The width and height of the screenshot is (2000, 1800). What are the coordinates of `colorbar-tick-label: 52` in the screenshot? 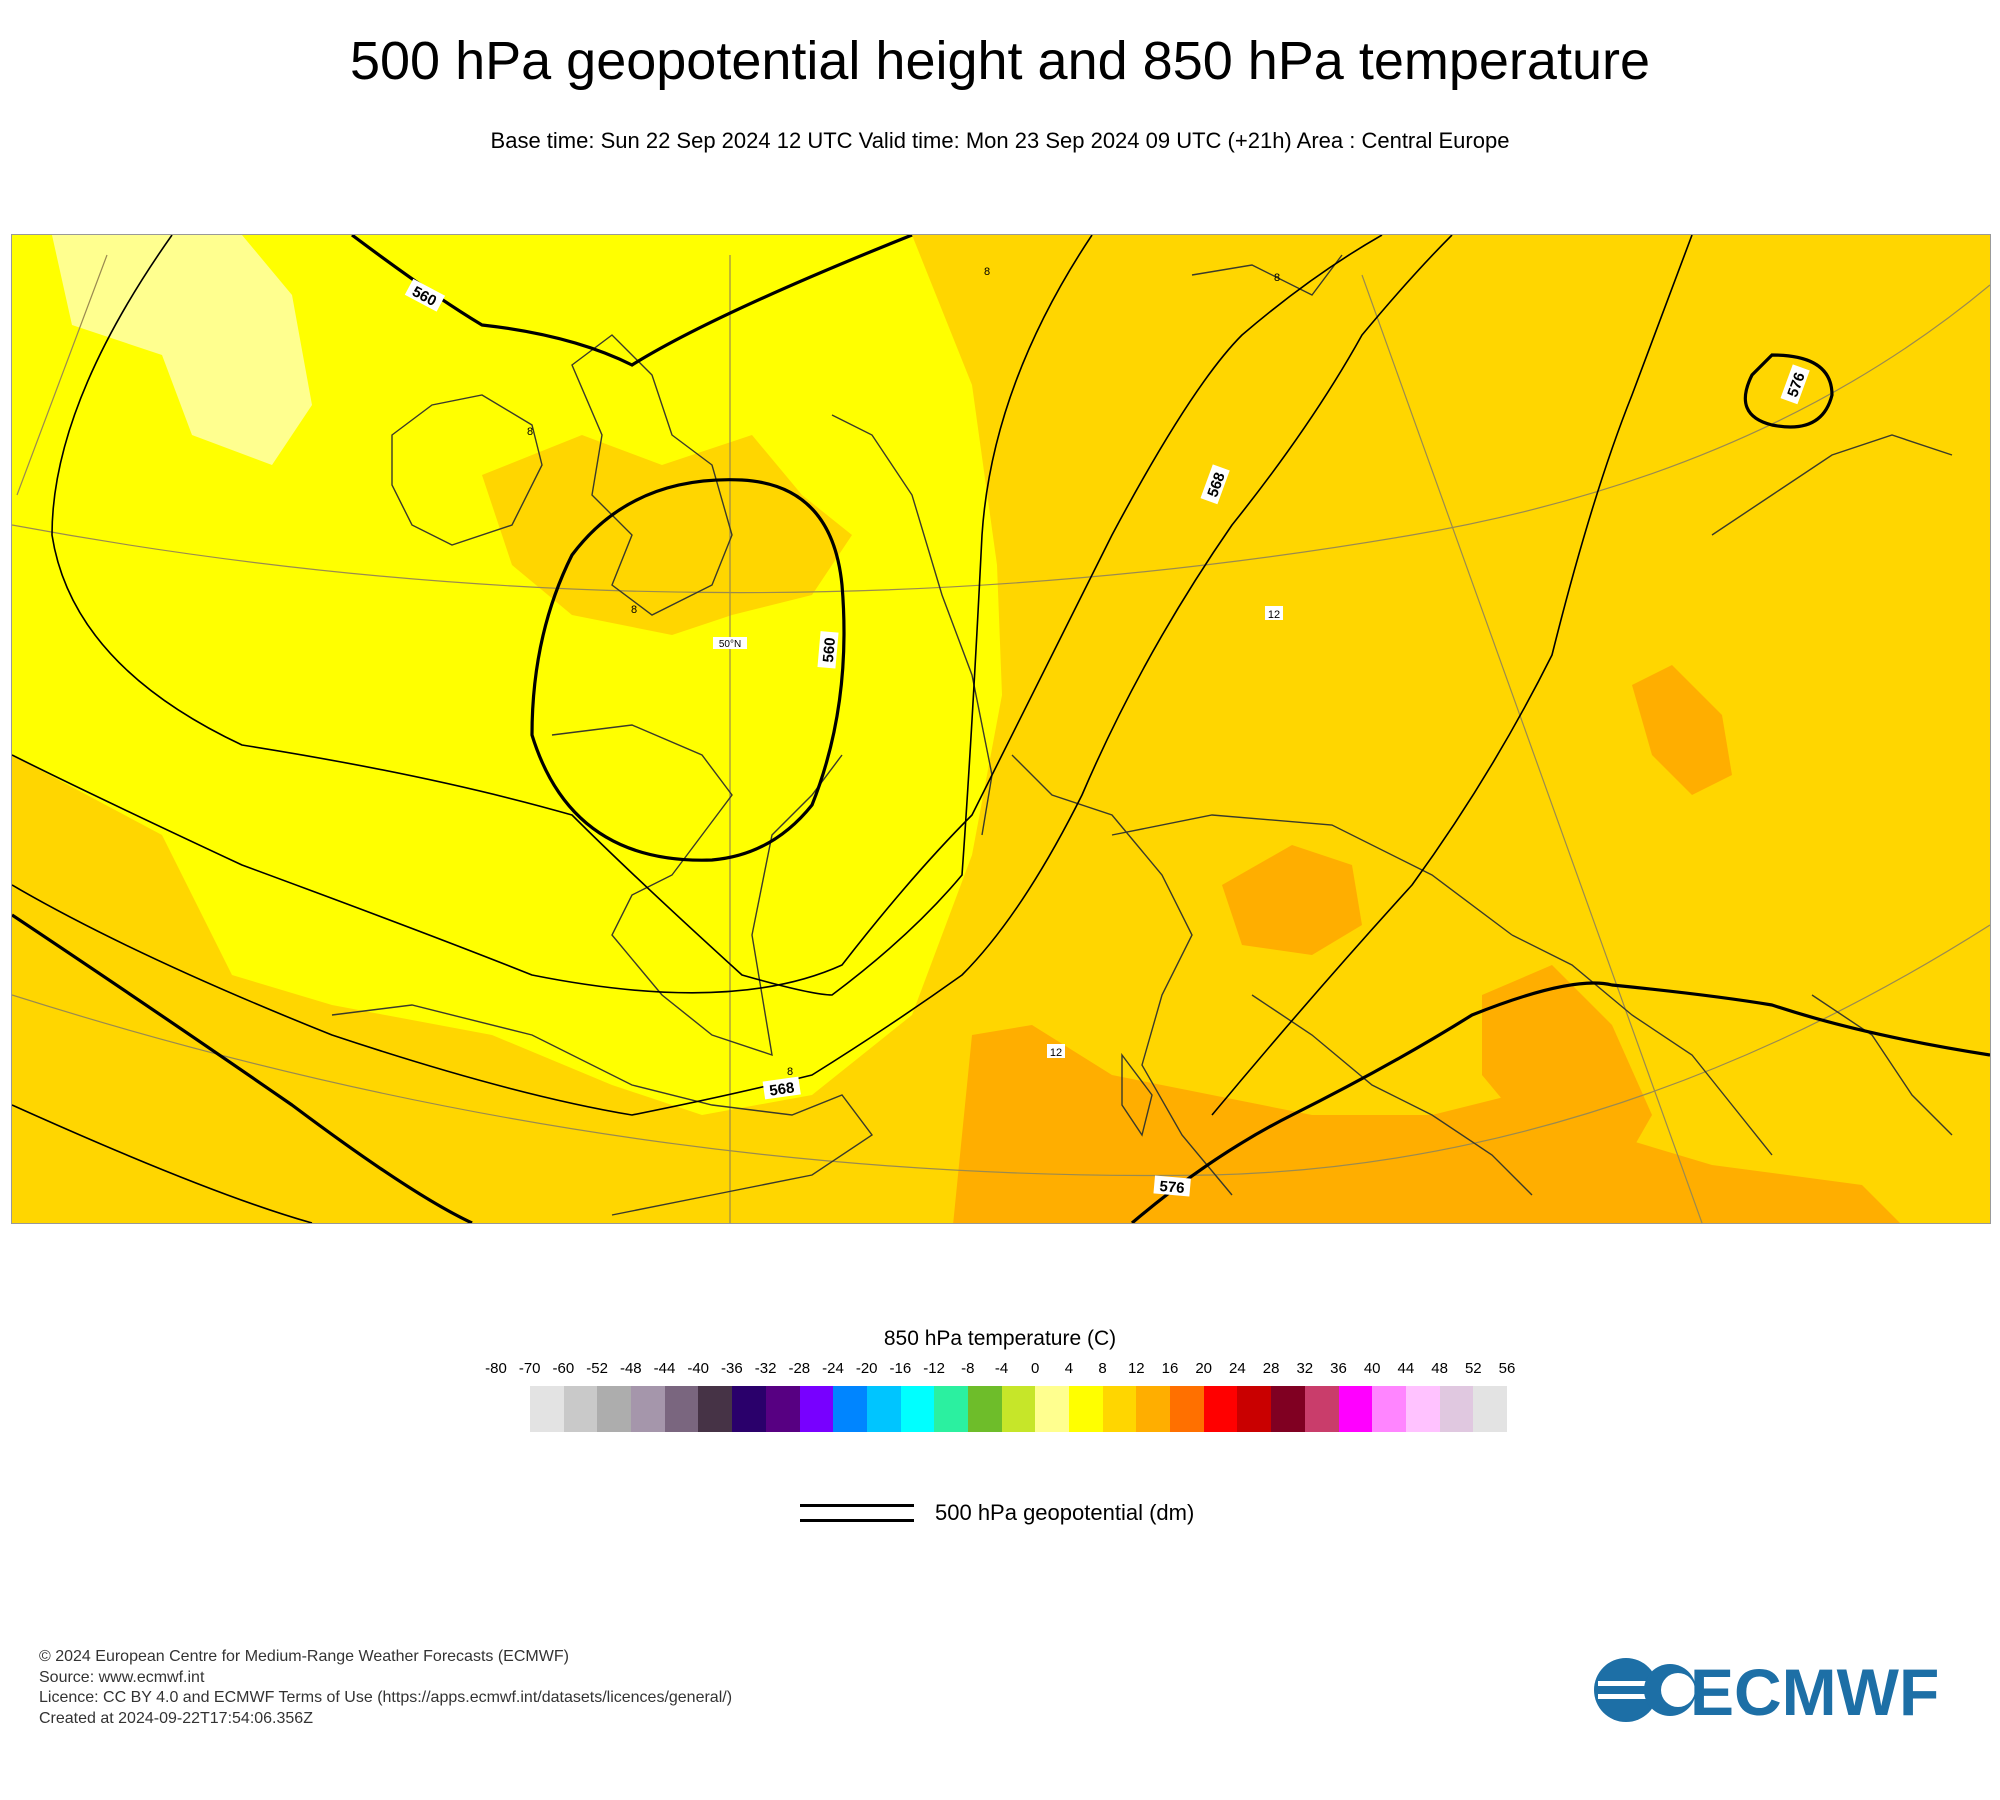 It's located at (1473, 1368).